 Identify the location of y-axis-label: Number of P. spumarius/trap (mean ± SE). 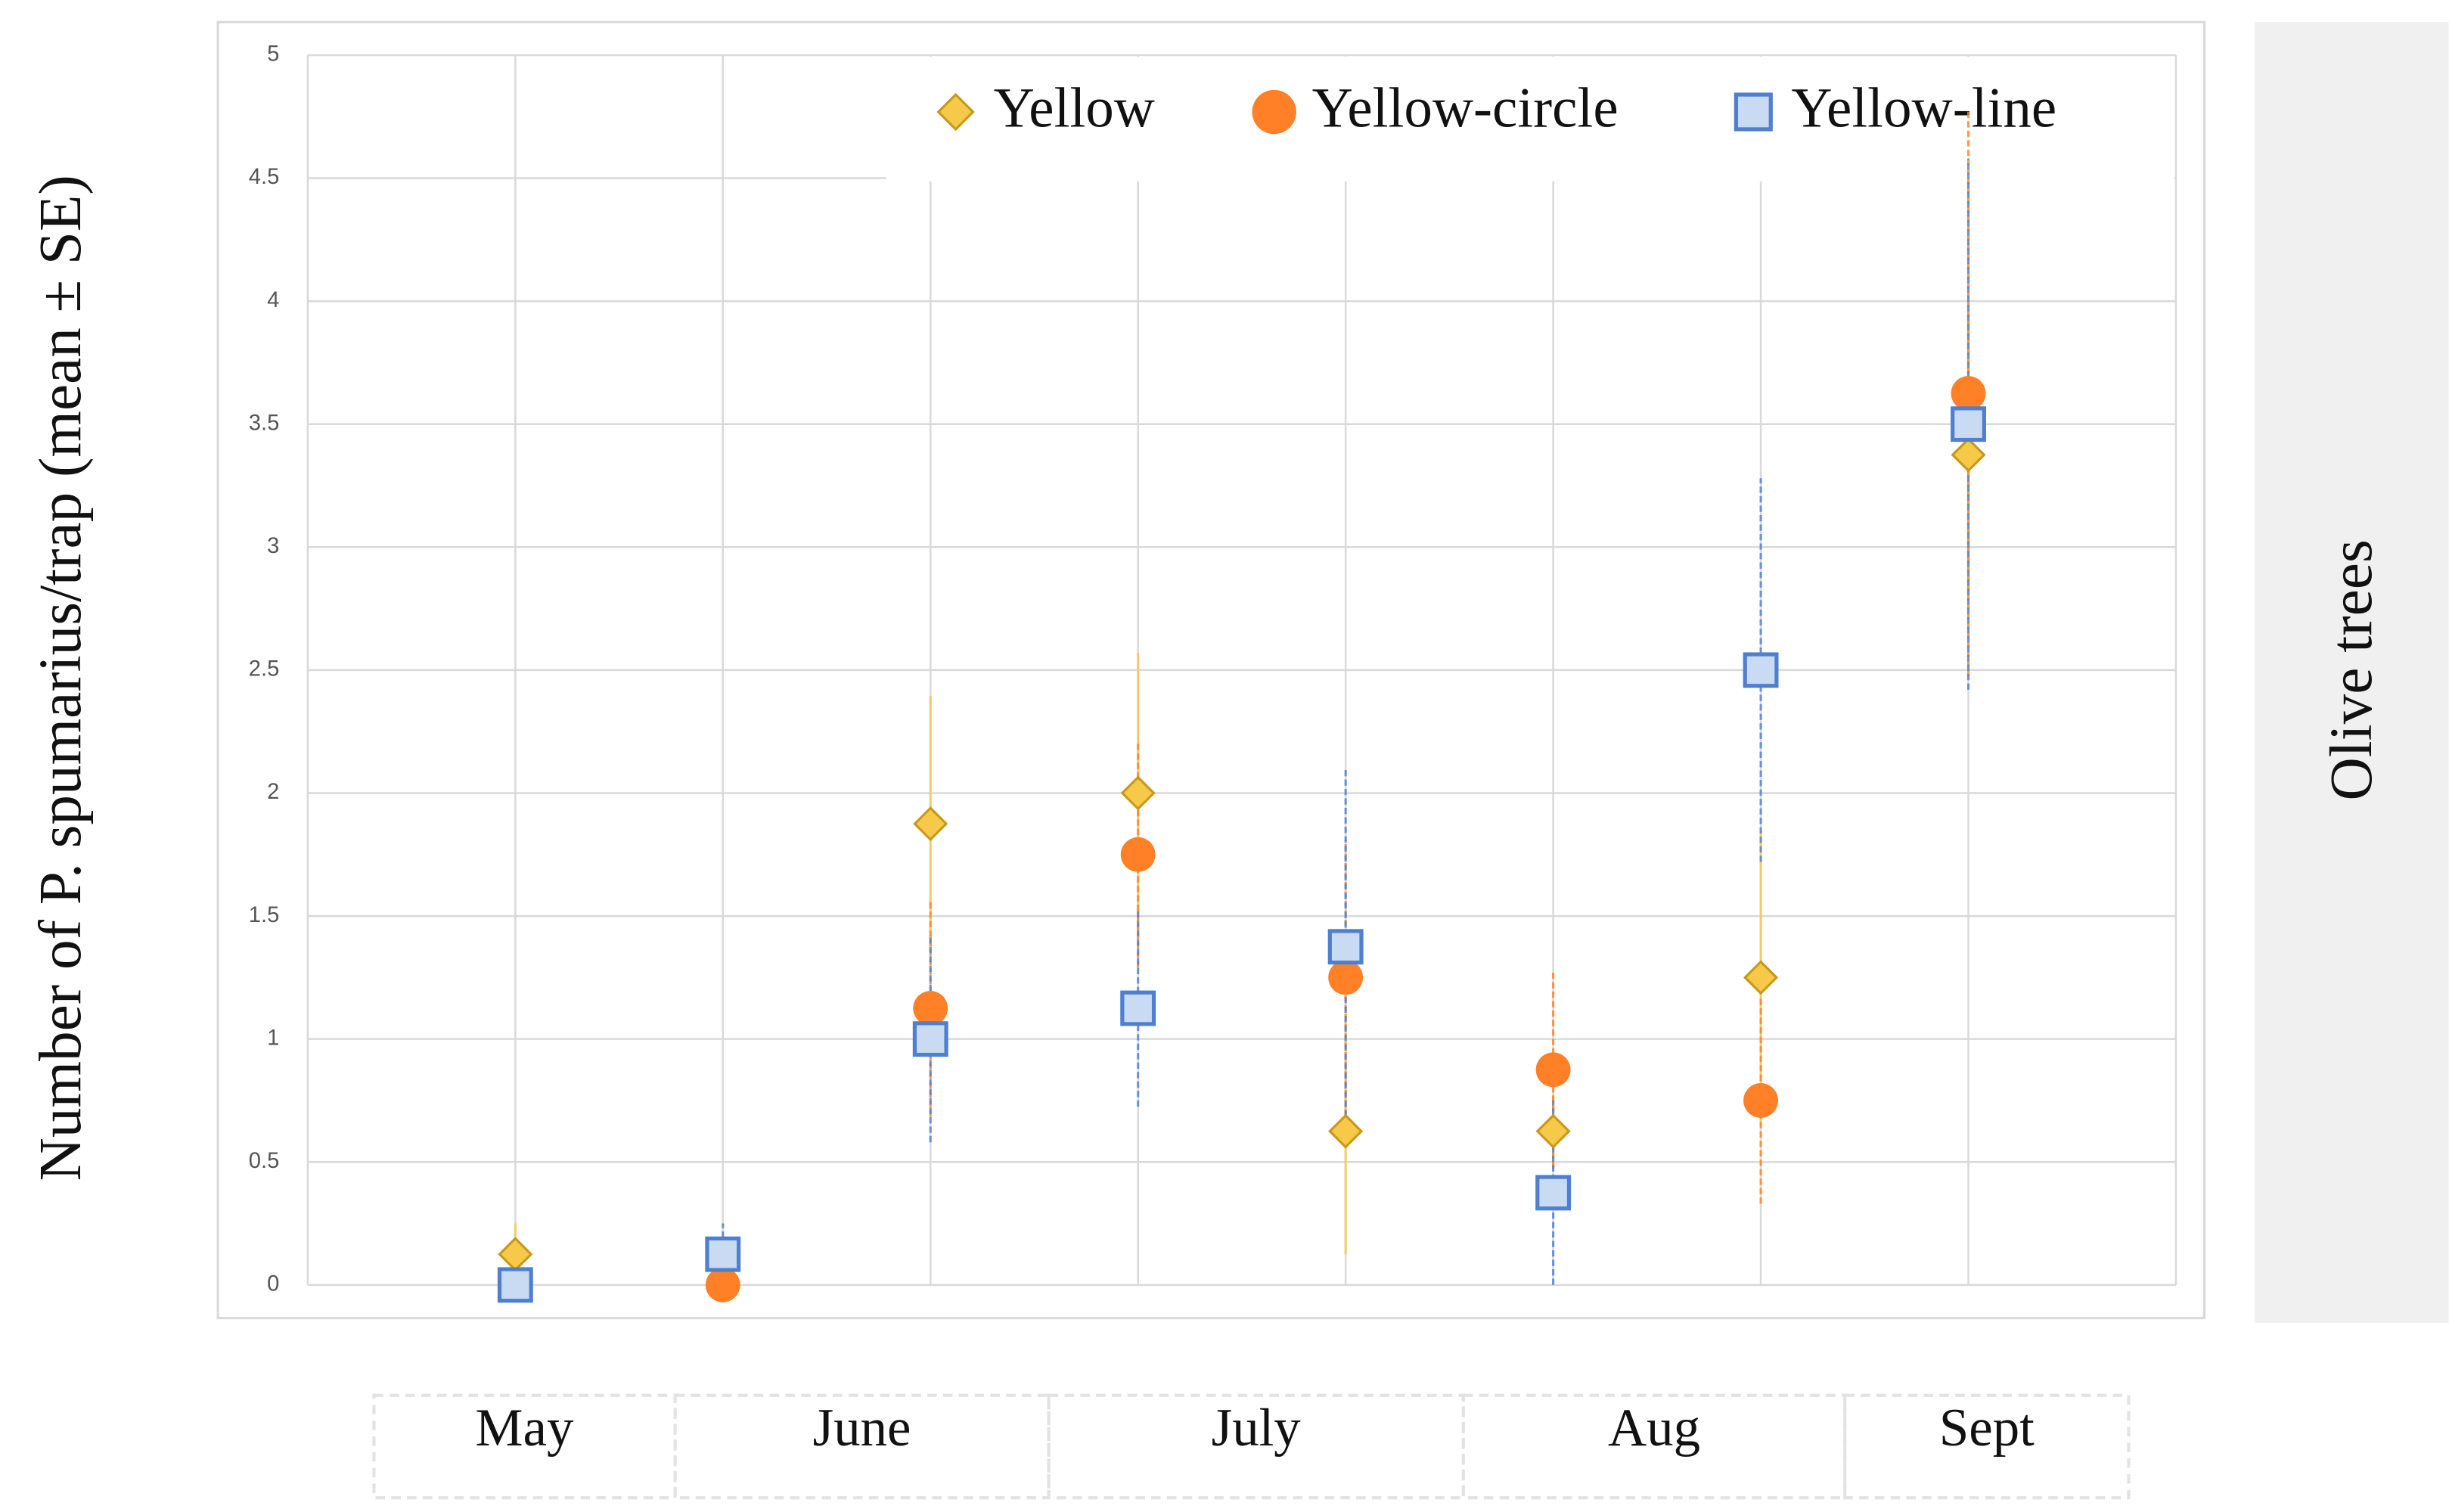
(60, 678).